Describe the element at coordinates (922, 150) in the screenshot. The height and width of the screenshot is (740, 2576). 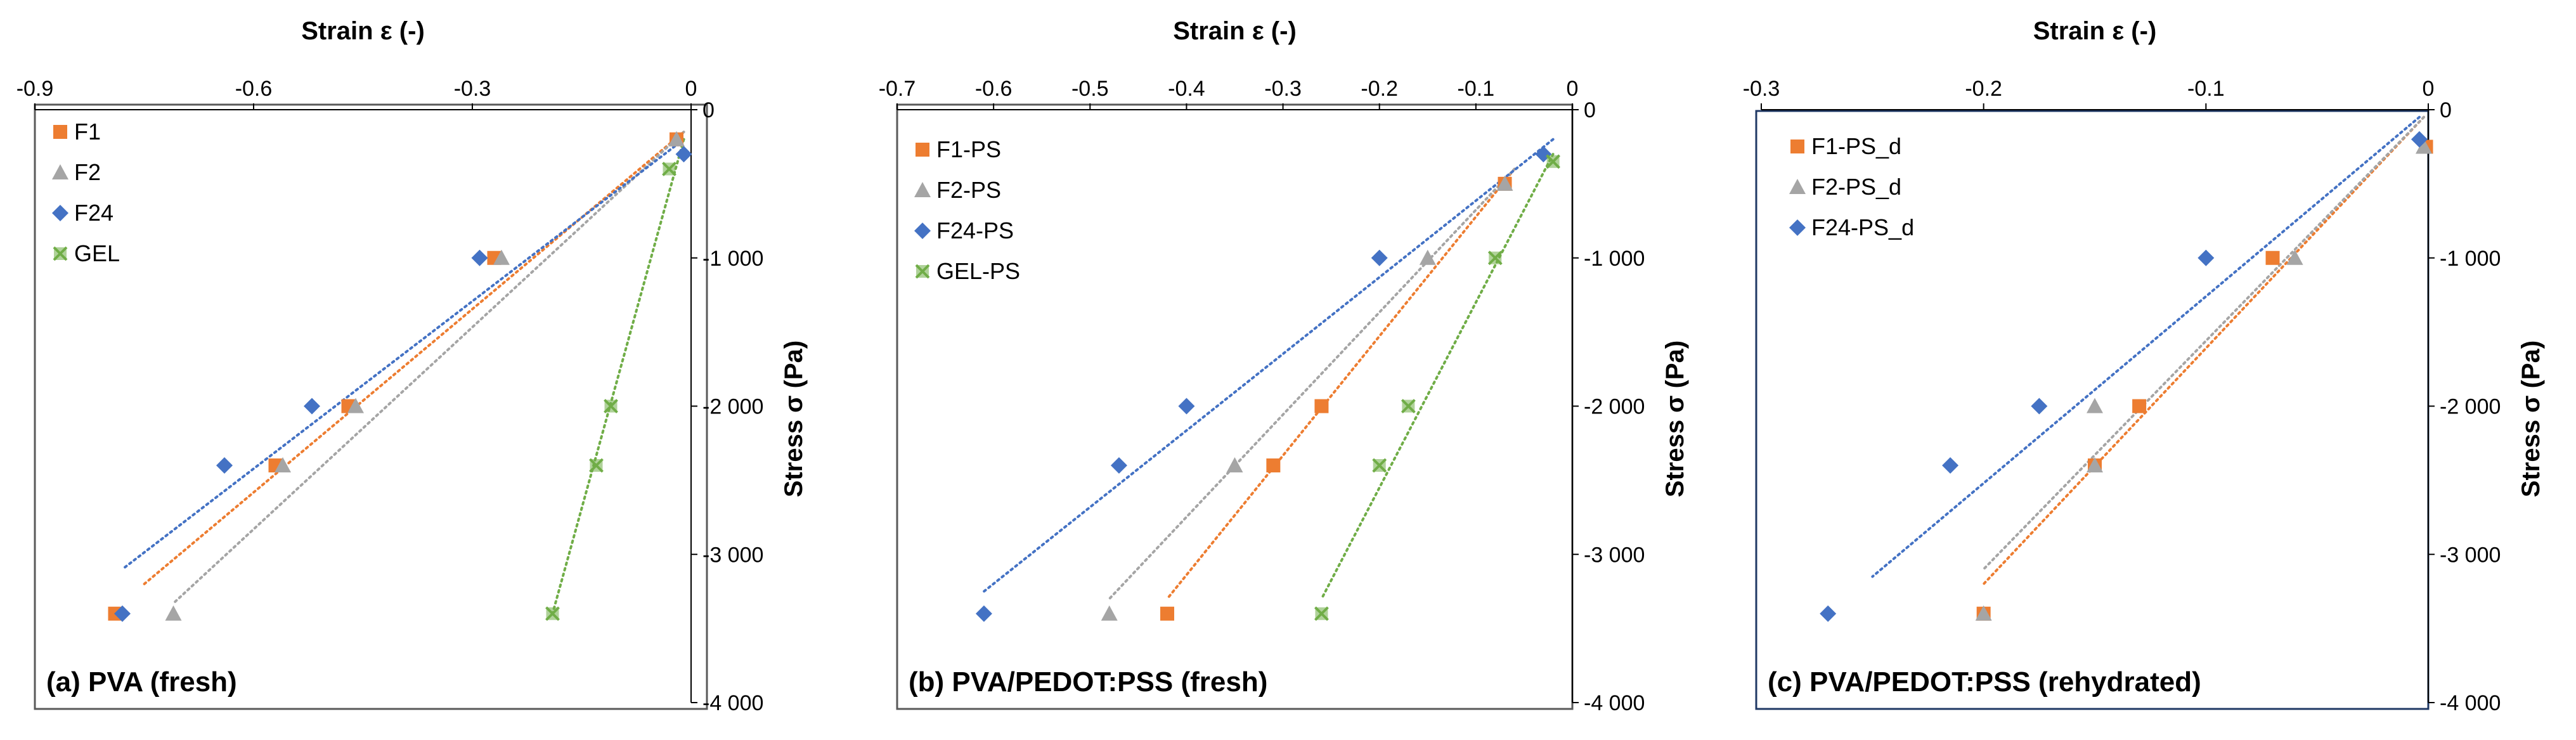
I see `legend-marker-f1-ps` at that location.